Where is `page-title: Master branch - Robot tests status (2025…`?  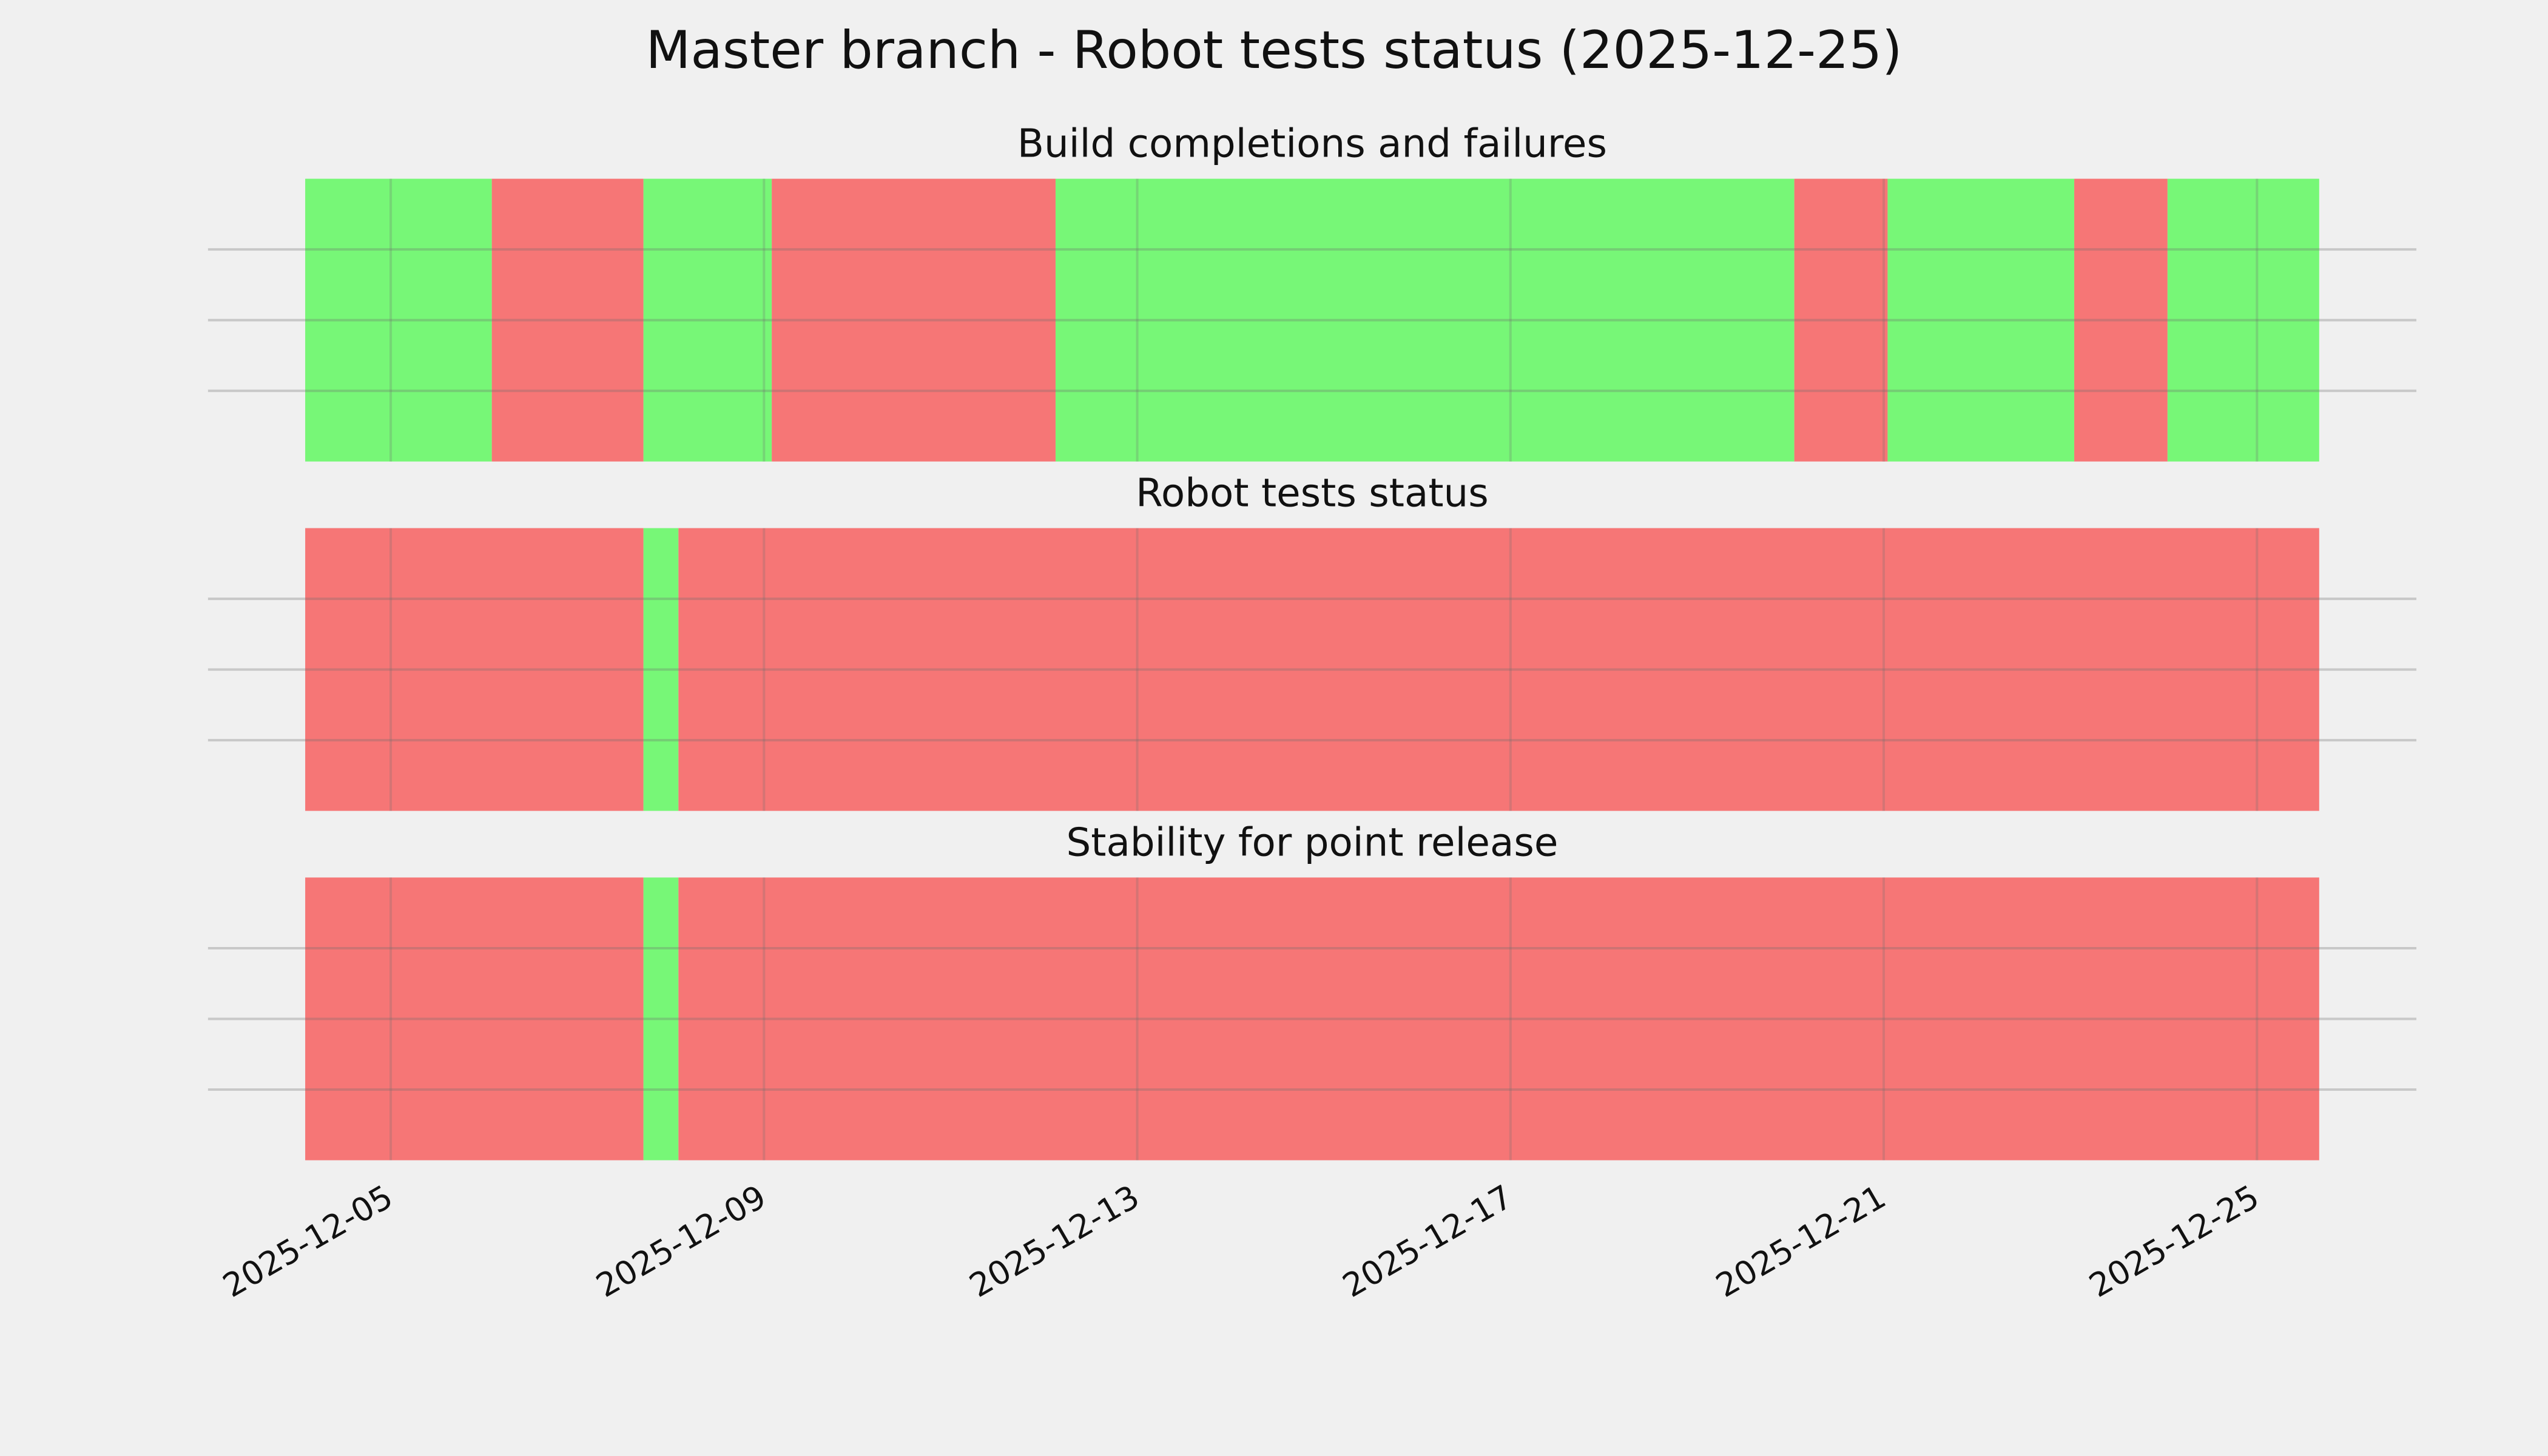
page-title: Master branch - Robot tests status (2025… is located at coordinates (1273, 50).